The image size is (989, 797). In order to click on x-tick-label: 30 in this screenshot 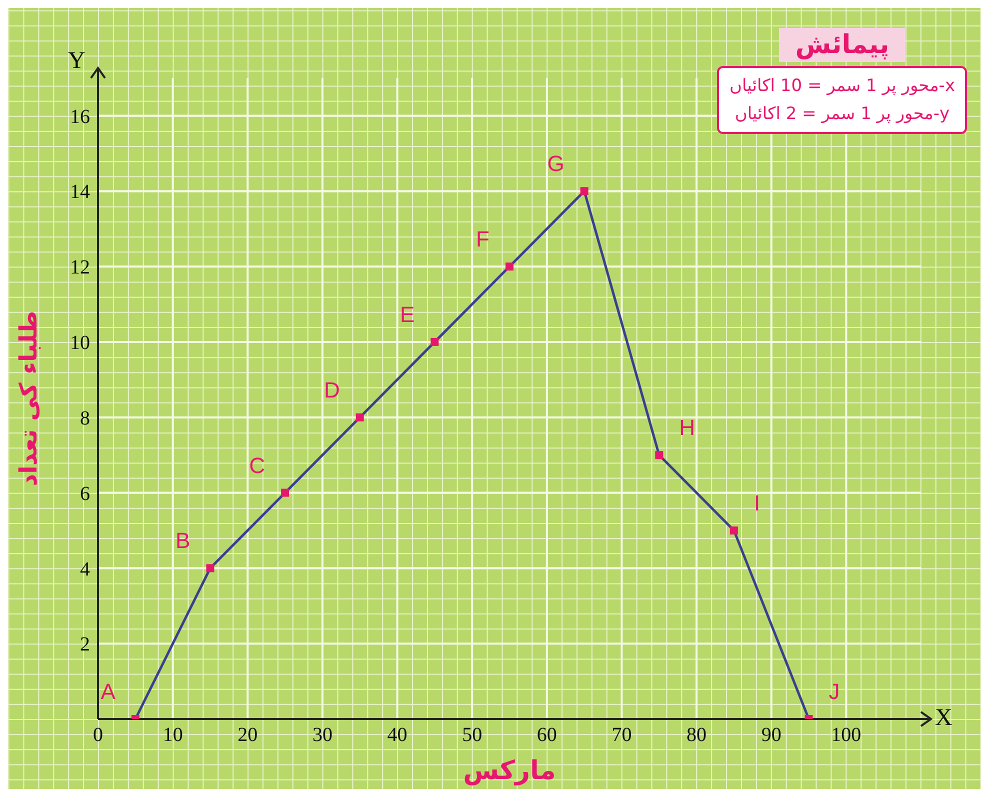, I will do `click(322, 735)`.